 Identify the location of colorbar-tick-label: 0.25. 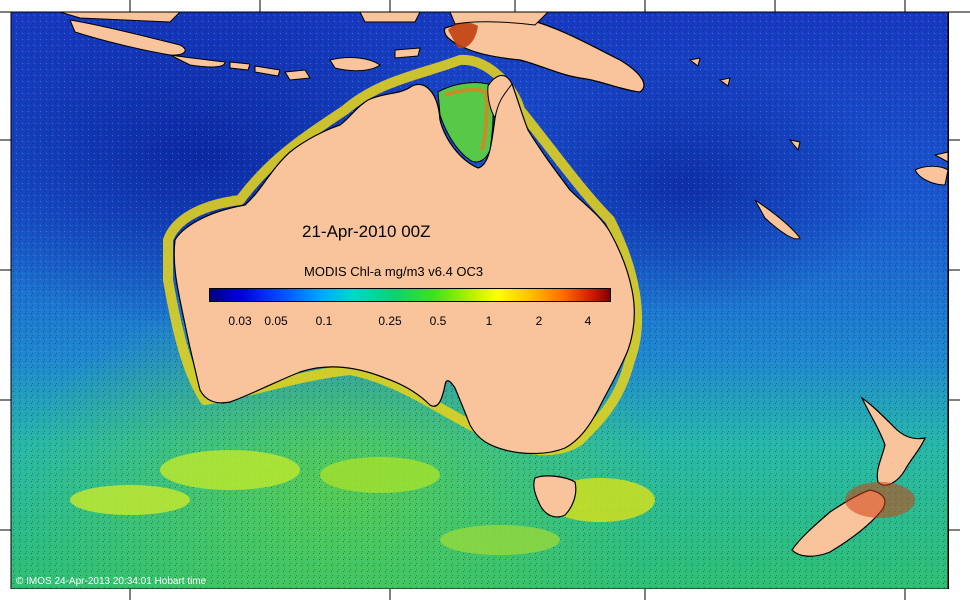
(390, 321).